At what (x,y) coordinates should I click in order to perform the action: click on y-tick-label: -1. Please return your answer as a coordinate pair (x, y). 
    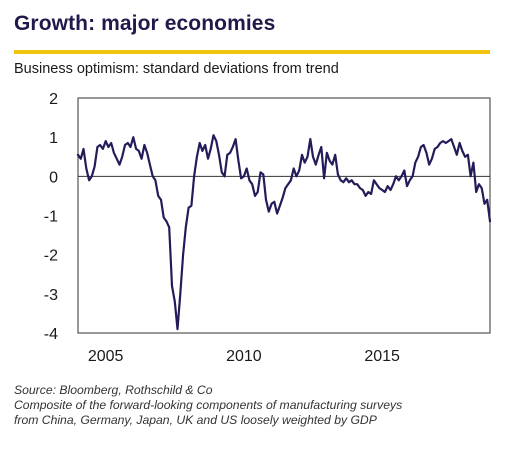
    Looking at the image, I should click on (51, 217).